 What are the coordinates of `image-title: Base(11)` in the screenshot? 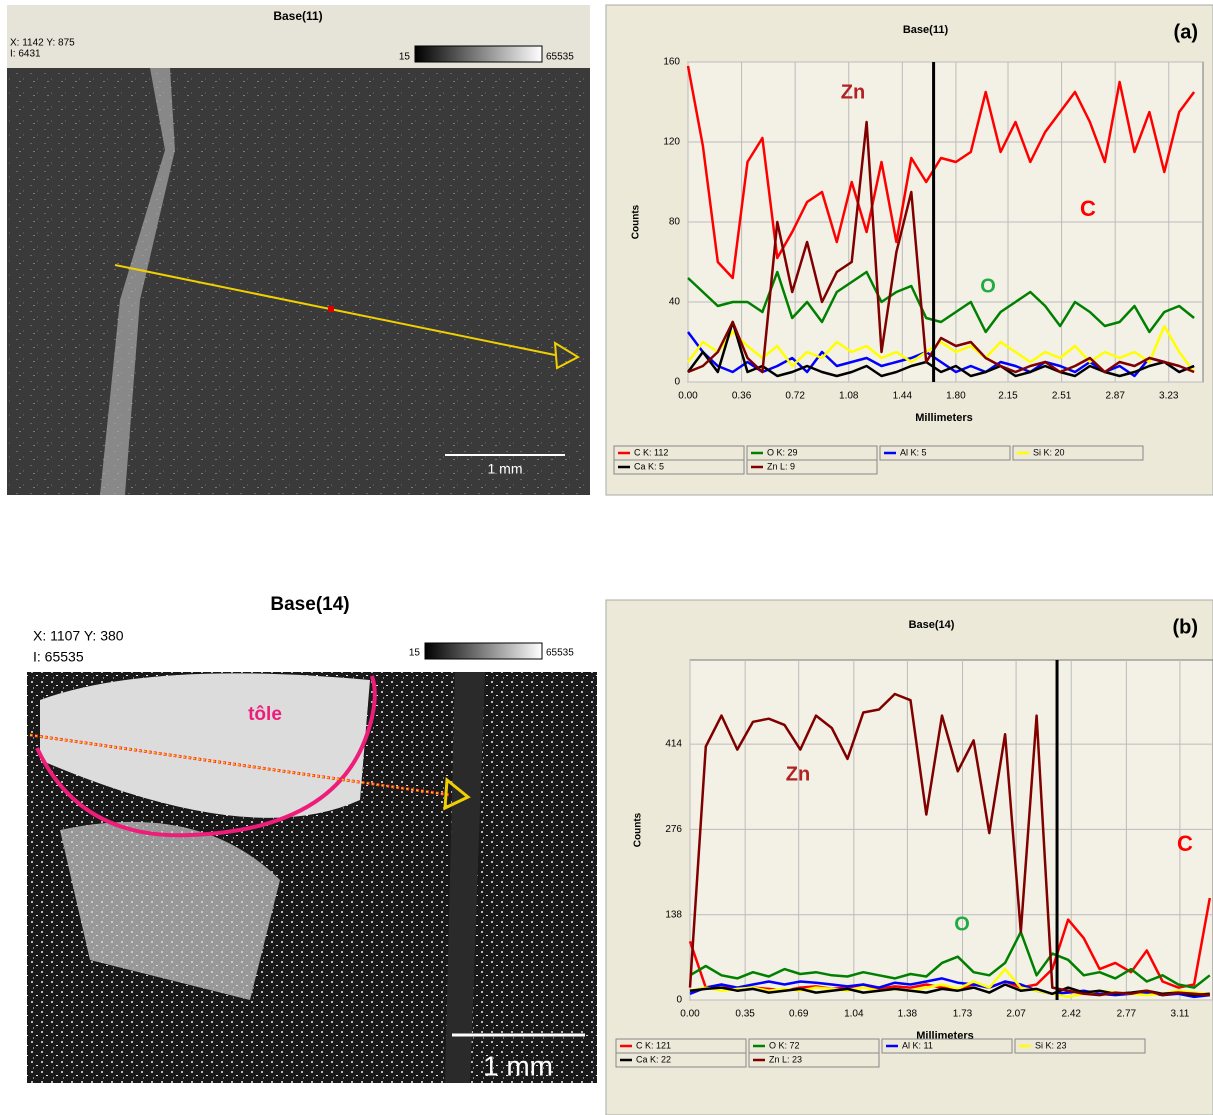 It's located at (297, 16).